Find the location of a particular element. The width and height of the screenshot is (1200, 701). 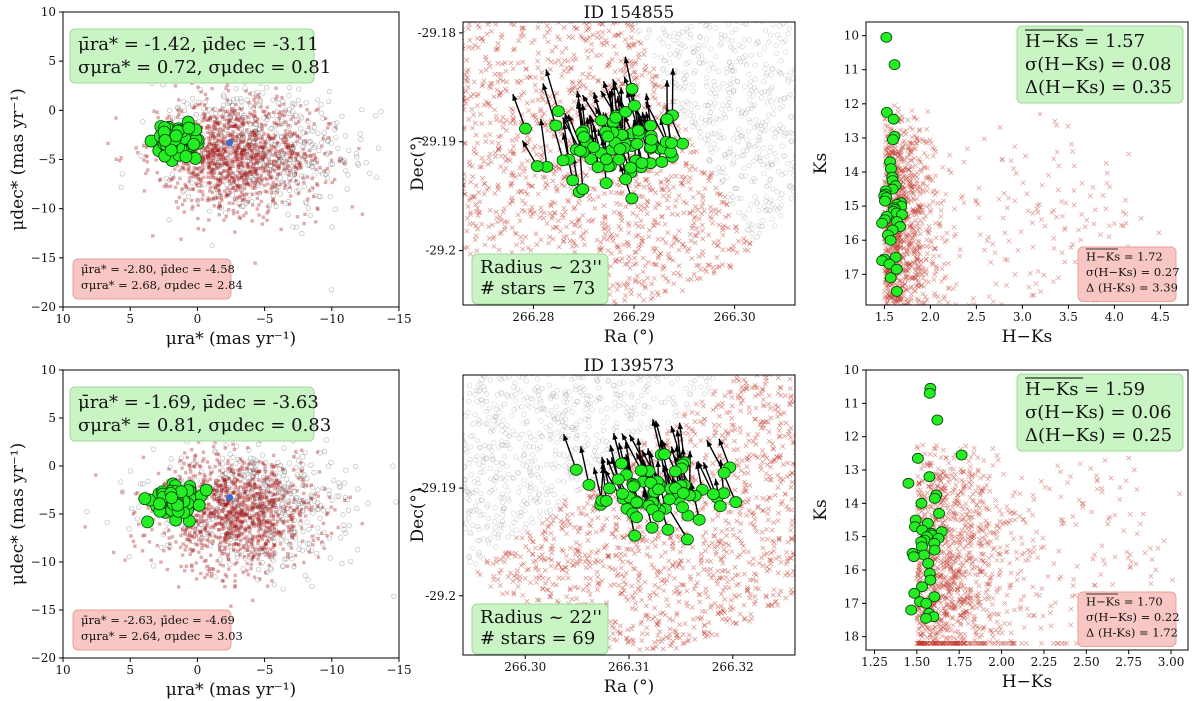

row1-sky-pm-arrowhead is located at coordinates (626, 80).